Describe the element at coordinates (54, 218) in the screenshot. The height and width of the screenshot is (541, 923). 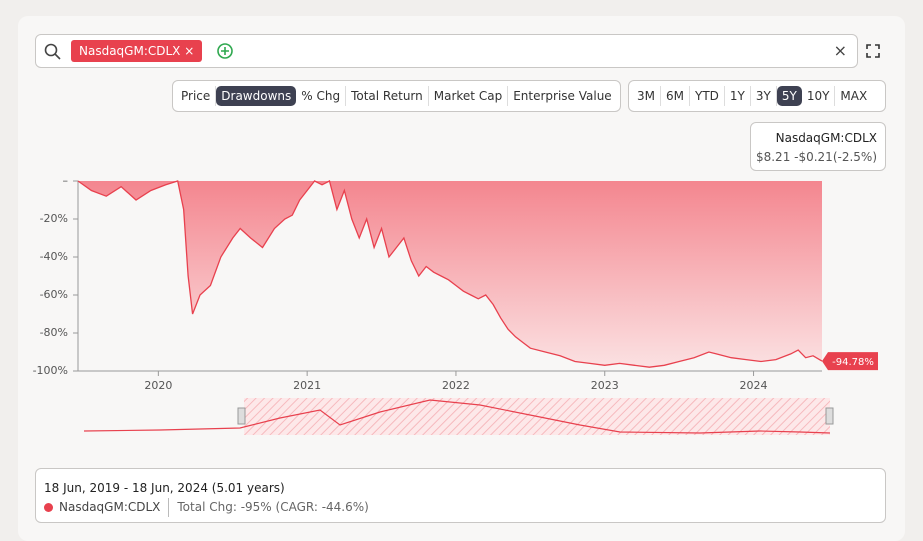
I see `y-tick-label: -20%` at that location.